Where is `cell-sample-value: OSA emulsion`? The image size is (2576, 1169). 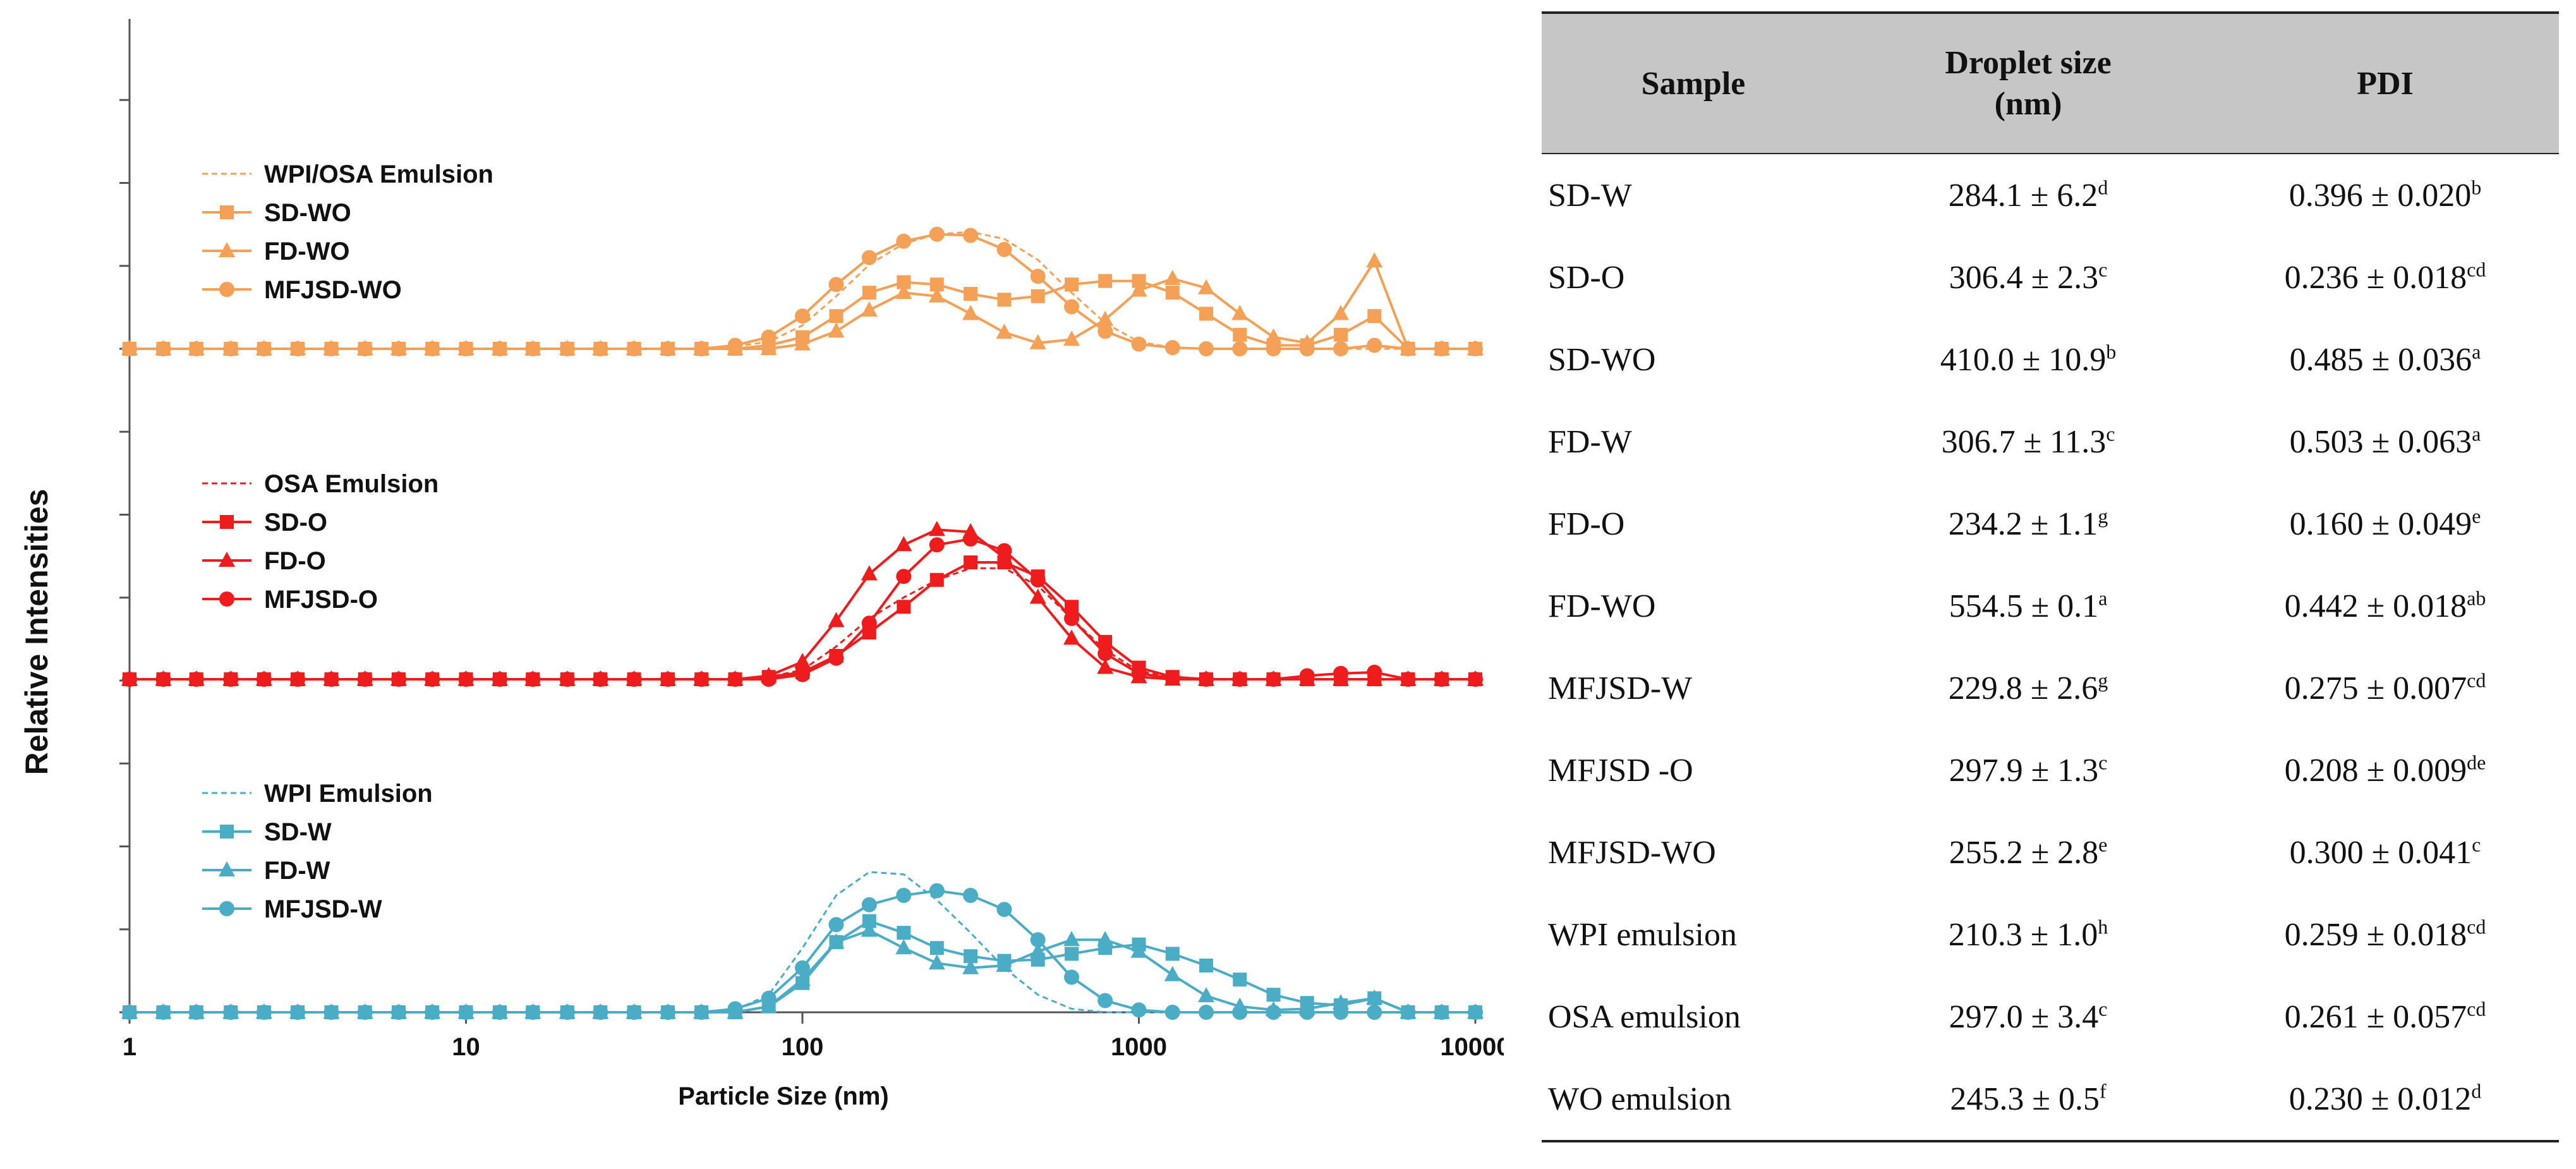
cell-sample-value: OSA emulsion is located at coordinates (1644, 1016).